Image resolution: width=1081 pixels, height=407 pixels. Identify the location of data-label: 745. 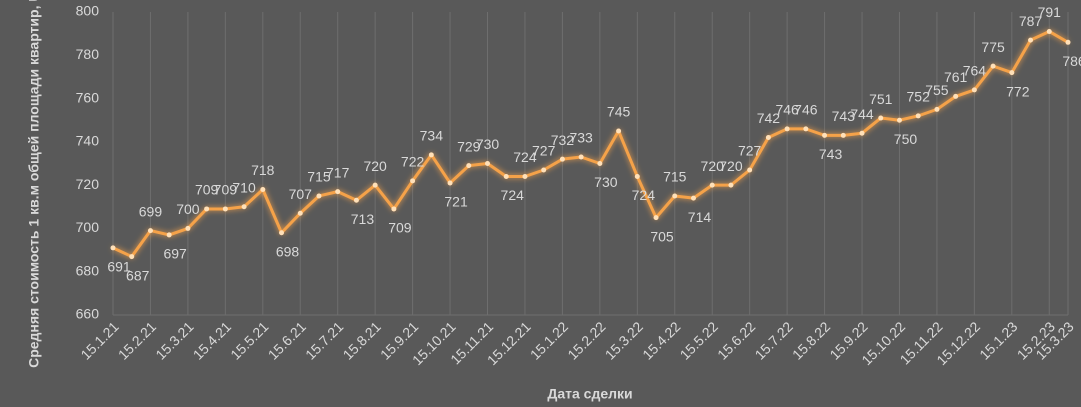
(619, 112).